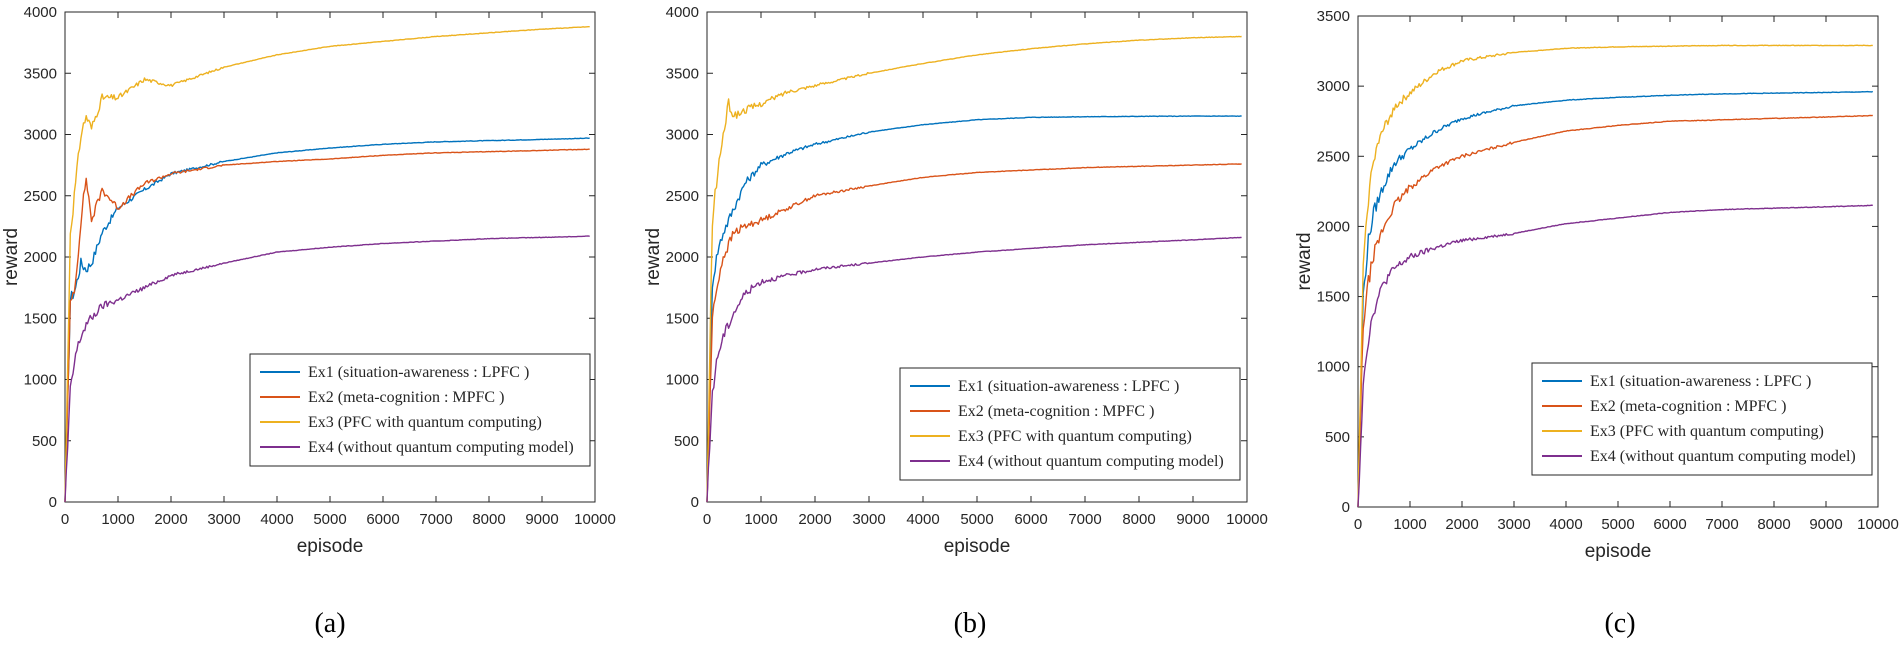  I want to click on series-line-ex2, so click(974, 333).